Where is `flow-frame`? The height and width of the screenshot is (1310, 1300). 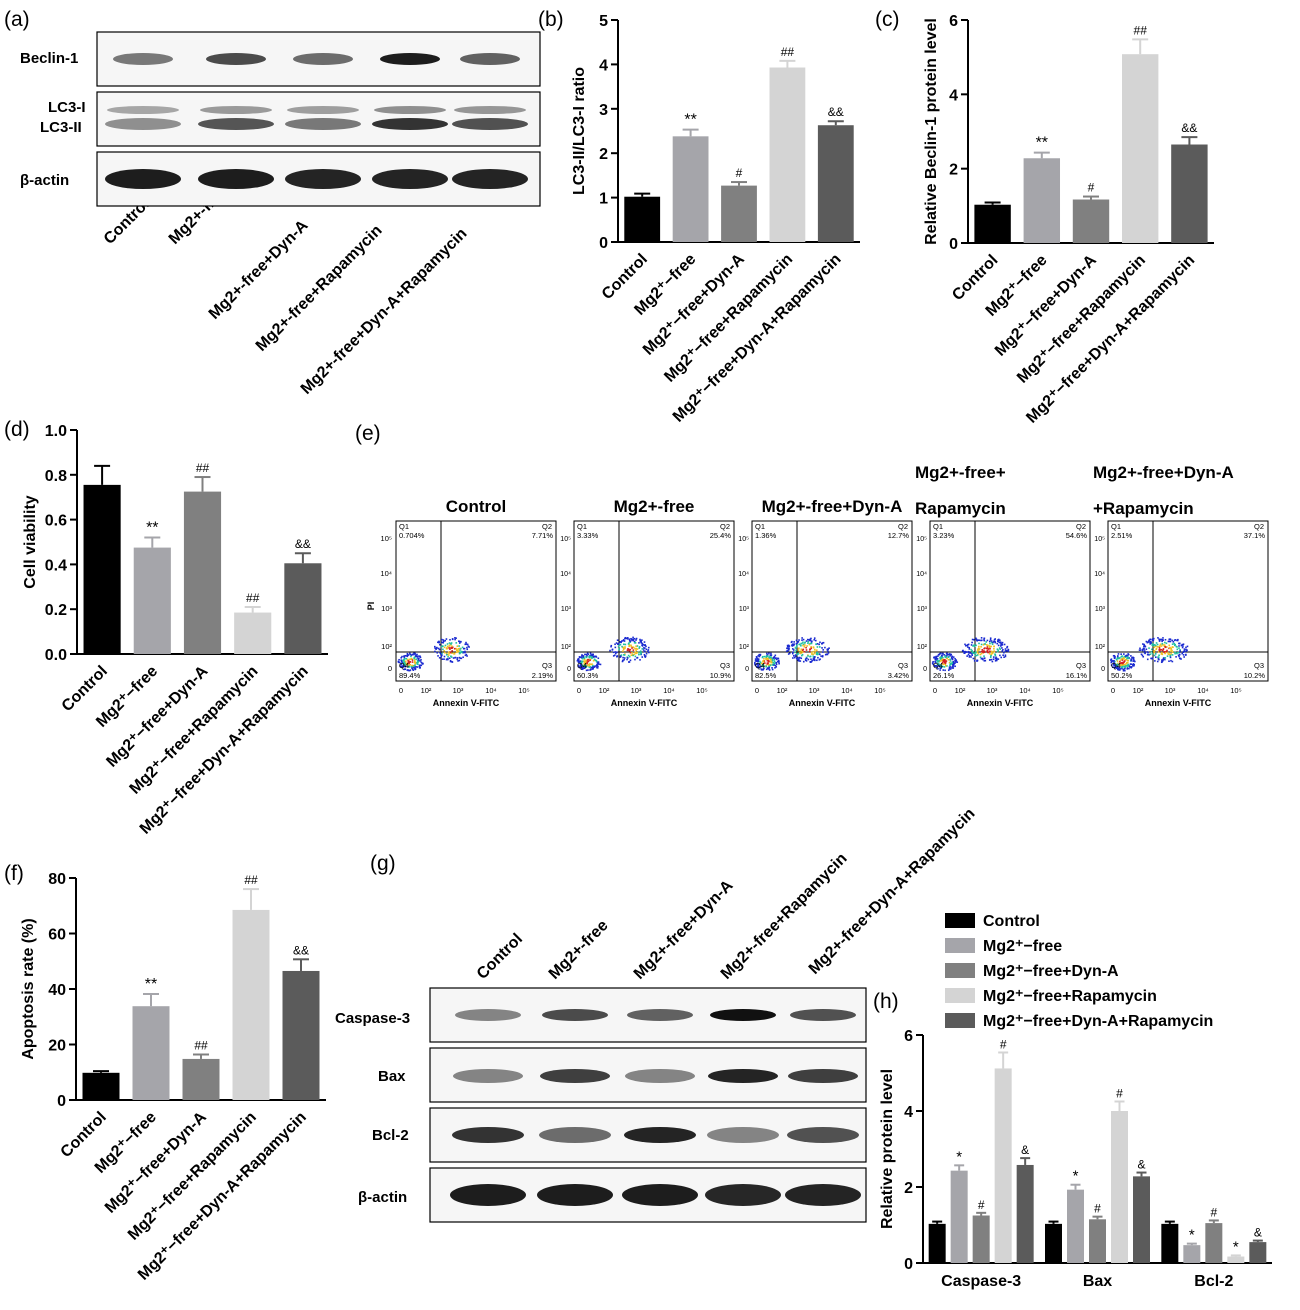 flow-frame is located at coordinates (654, 601).